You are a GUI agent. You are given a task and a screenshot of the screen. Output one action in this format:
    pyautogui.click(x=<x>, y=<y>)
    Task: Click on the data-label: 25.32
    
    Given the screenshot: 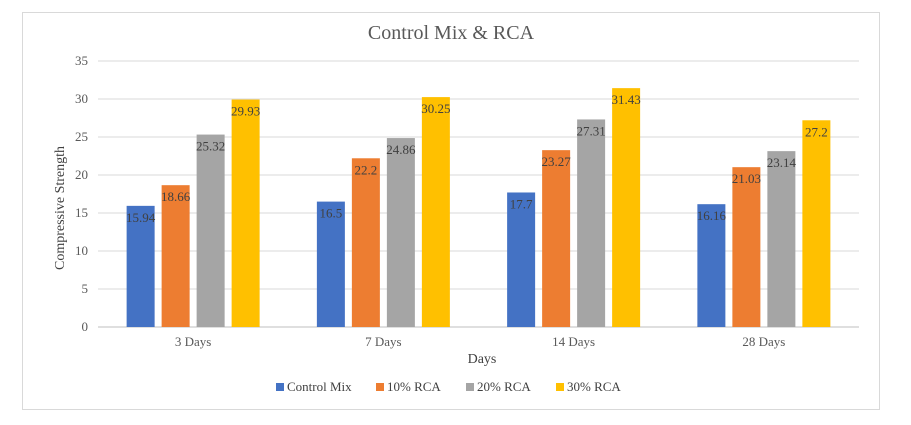 What is the action you would take?
    pyautogui.click(x=210, y=146)
    